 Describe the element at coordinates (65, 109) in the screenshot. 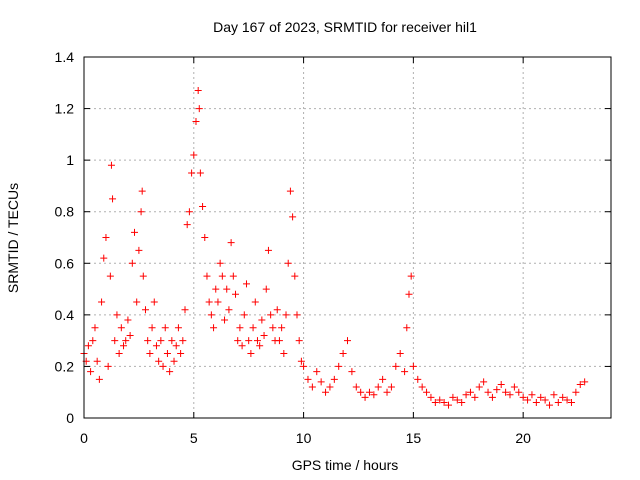

I see `y-tick-label: 1.2` at that location.